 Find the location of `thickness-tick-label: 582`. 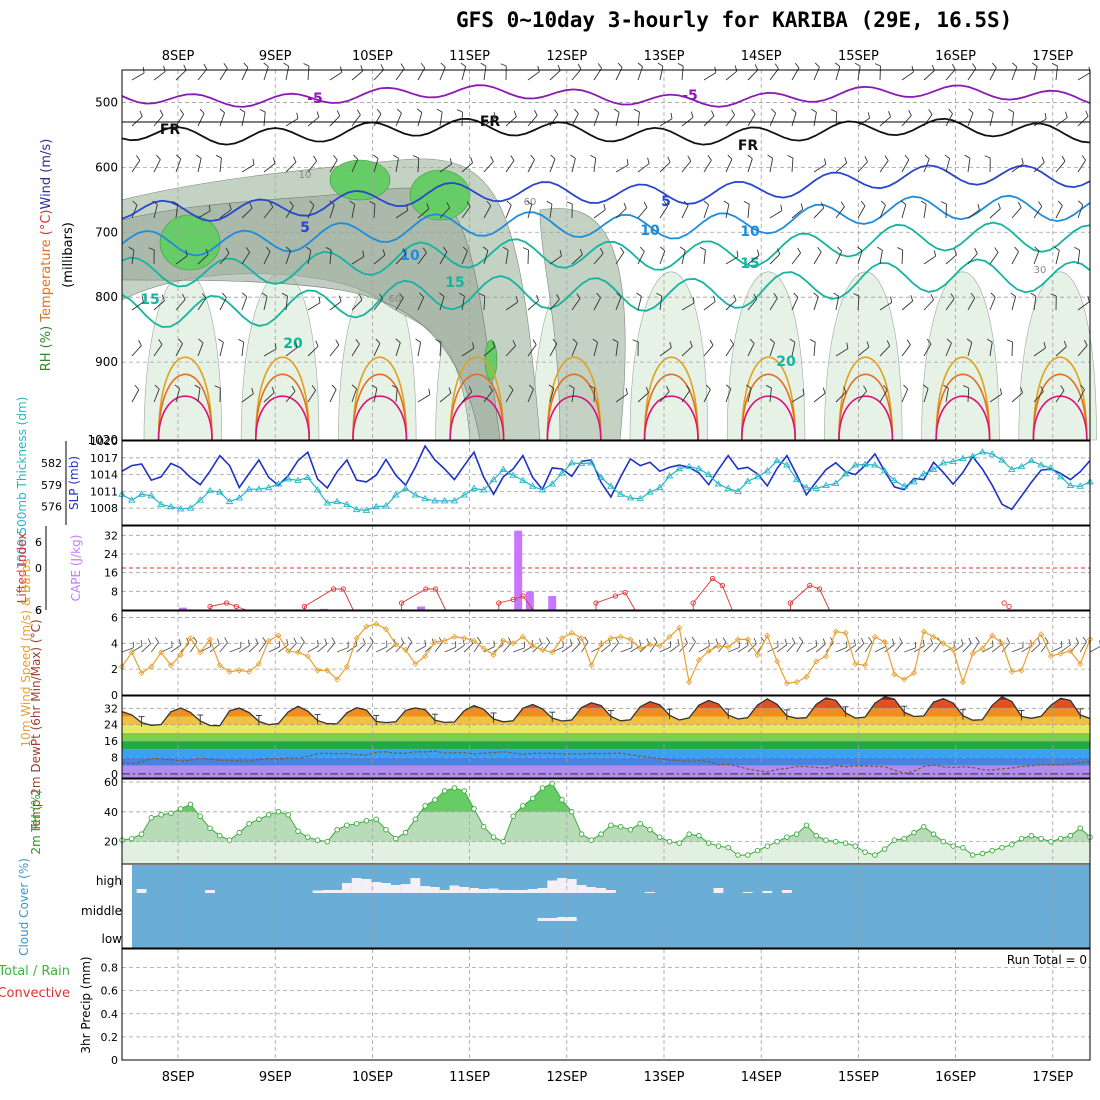

thickness-tick-label: 582 is located at coordinates (51, 463).